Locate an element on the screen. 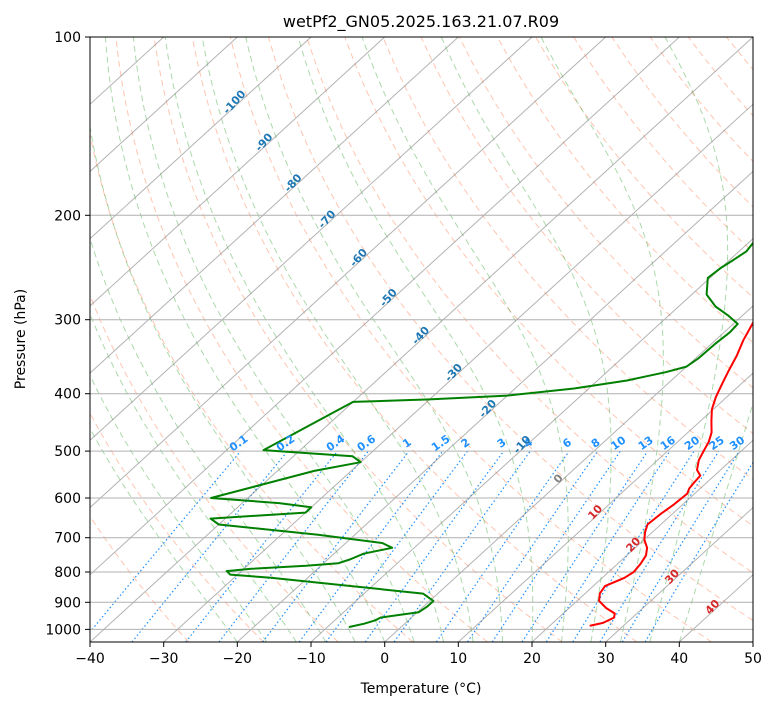  mixing-ratio-label: 1 is located at coordinates (407, 443).